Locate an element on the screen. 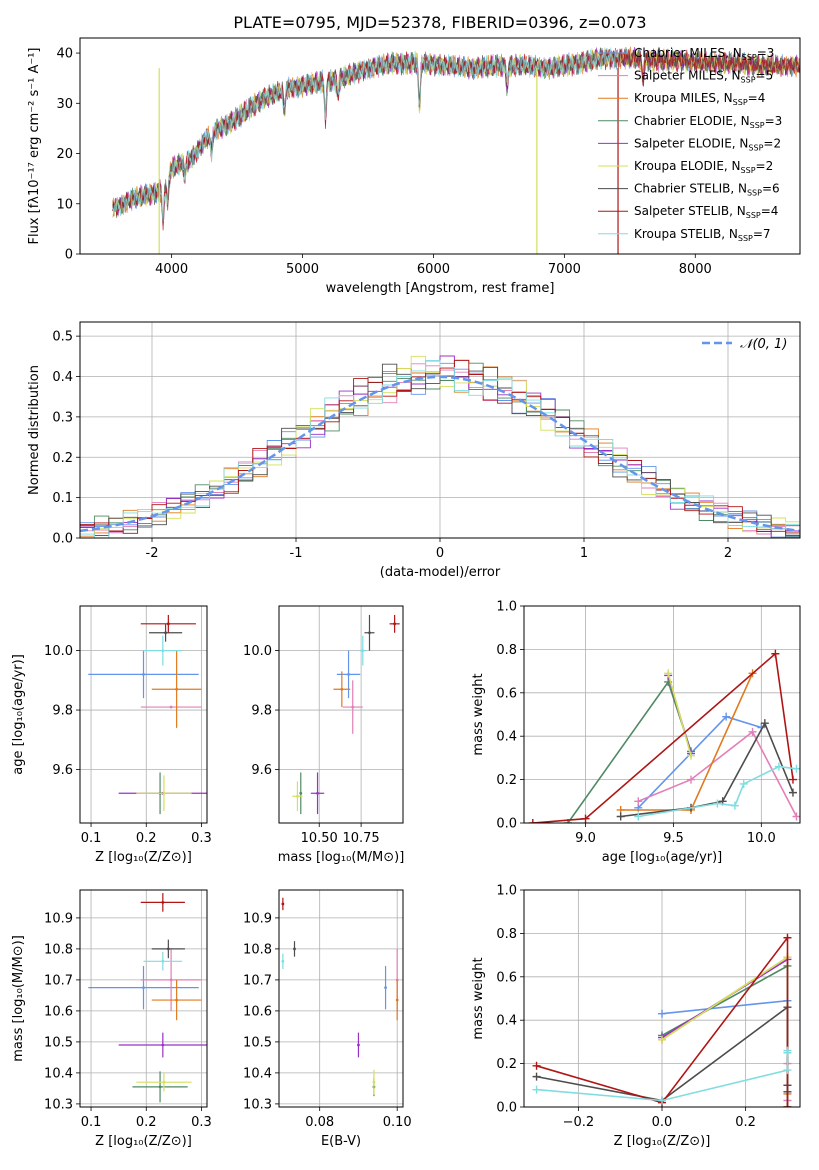 Image resolution: width=819 pixels, height=1170 pixels. legend-label-main: Salpeter MILES, N is located at coordinates (687, 76).